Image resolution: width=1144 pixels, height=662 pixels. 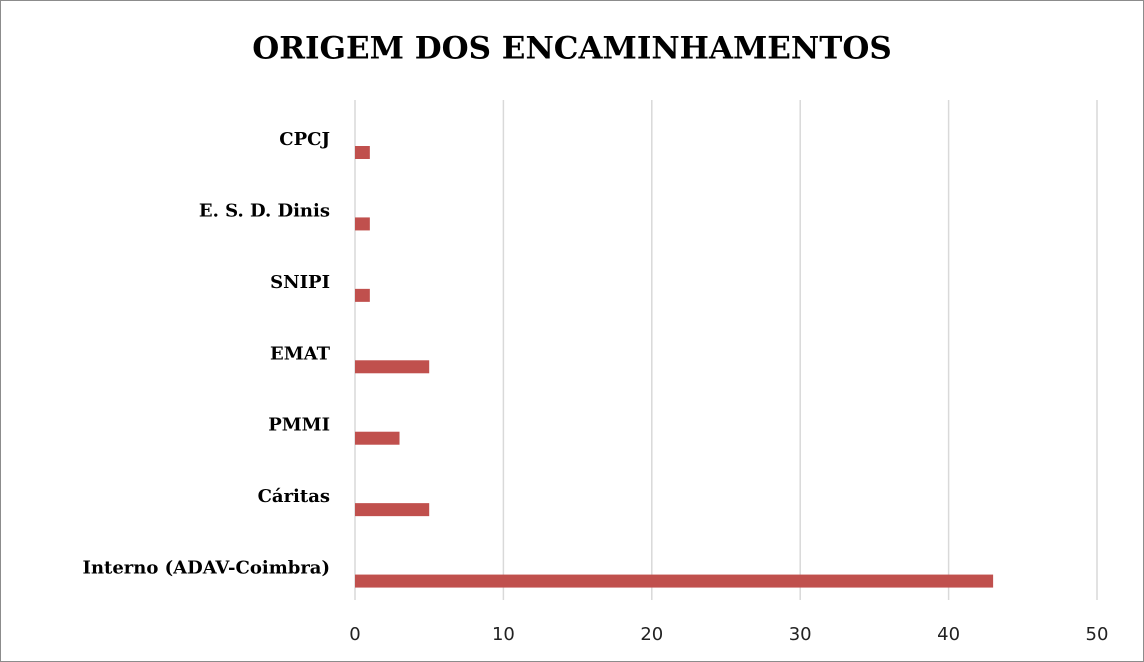 I want to click on x-tick-label: 20, so click(x=651, y=634).